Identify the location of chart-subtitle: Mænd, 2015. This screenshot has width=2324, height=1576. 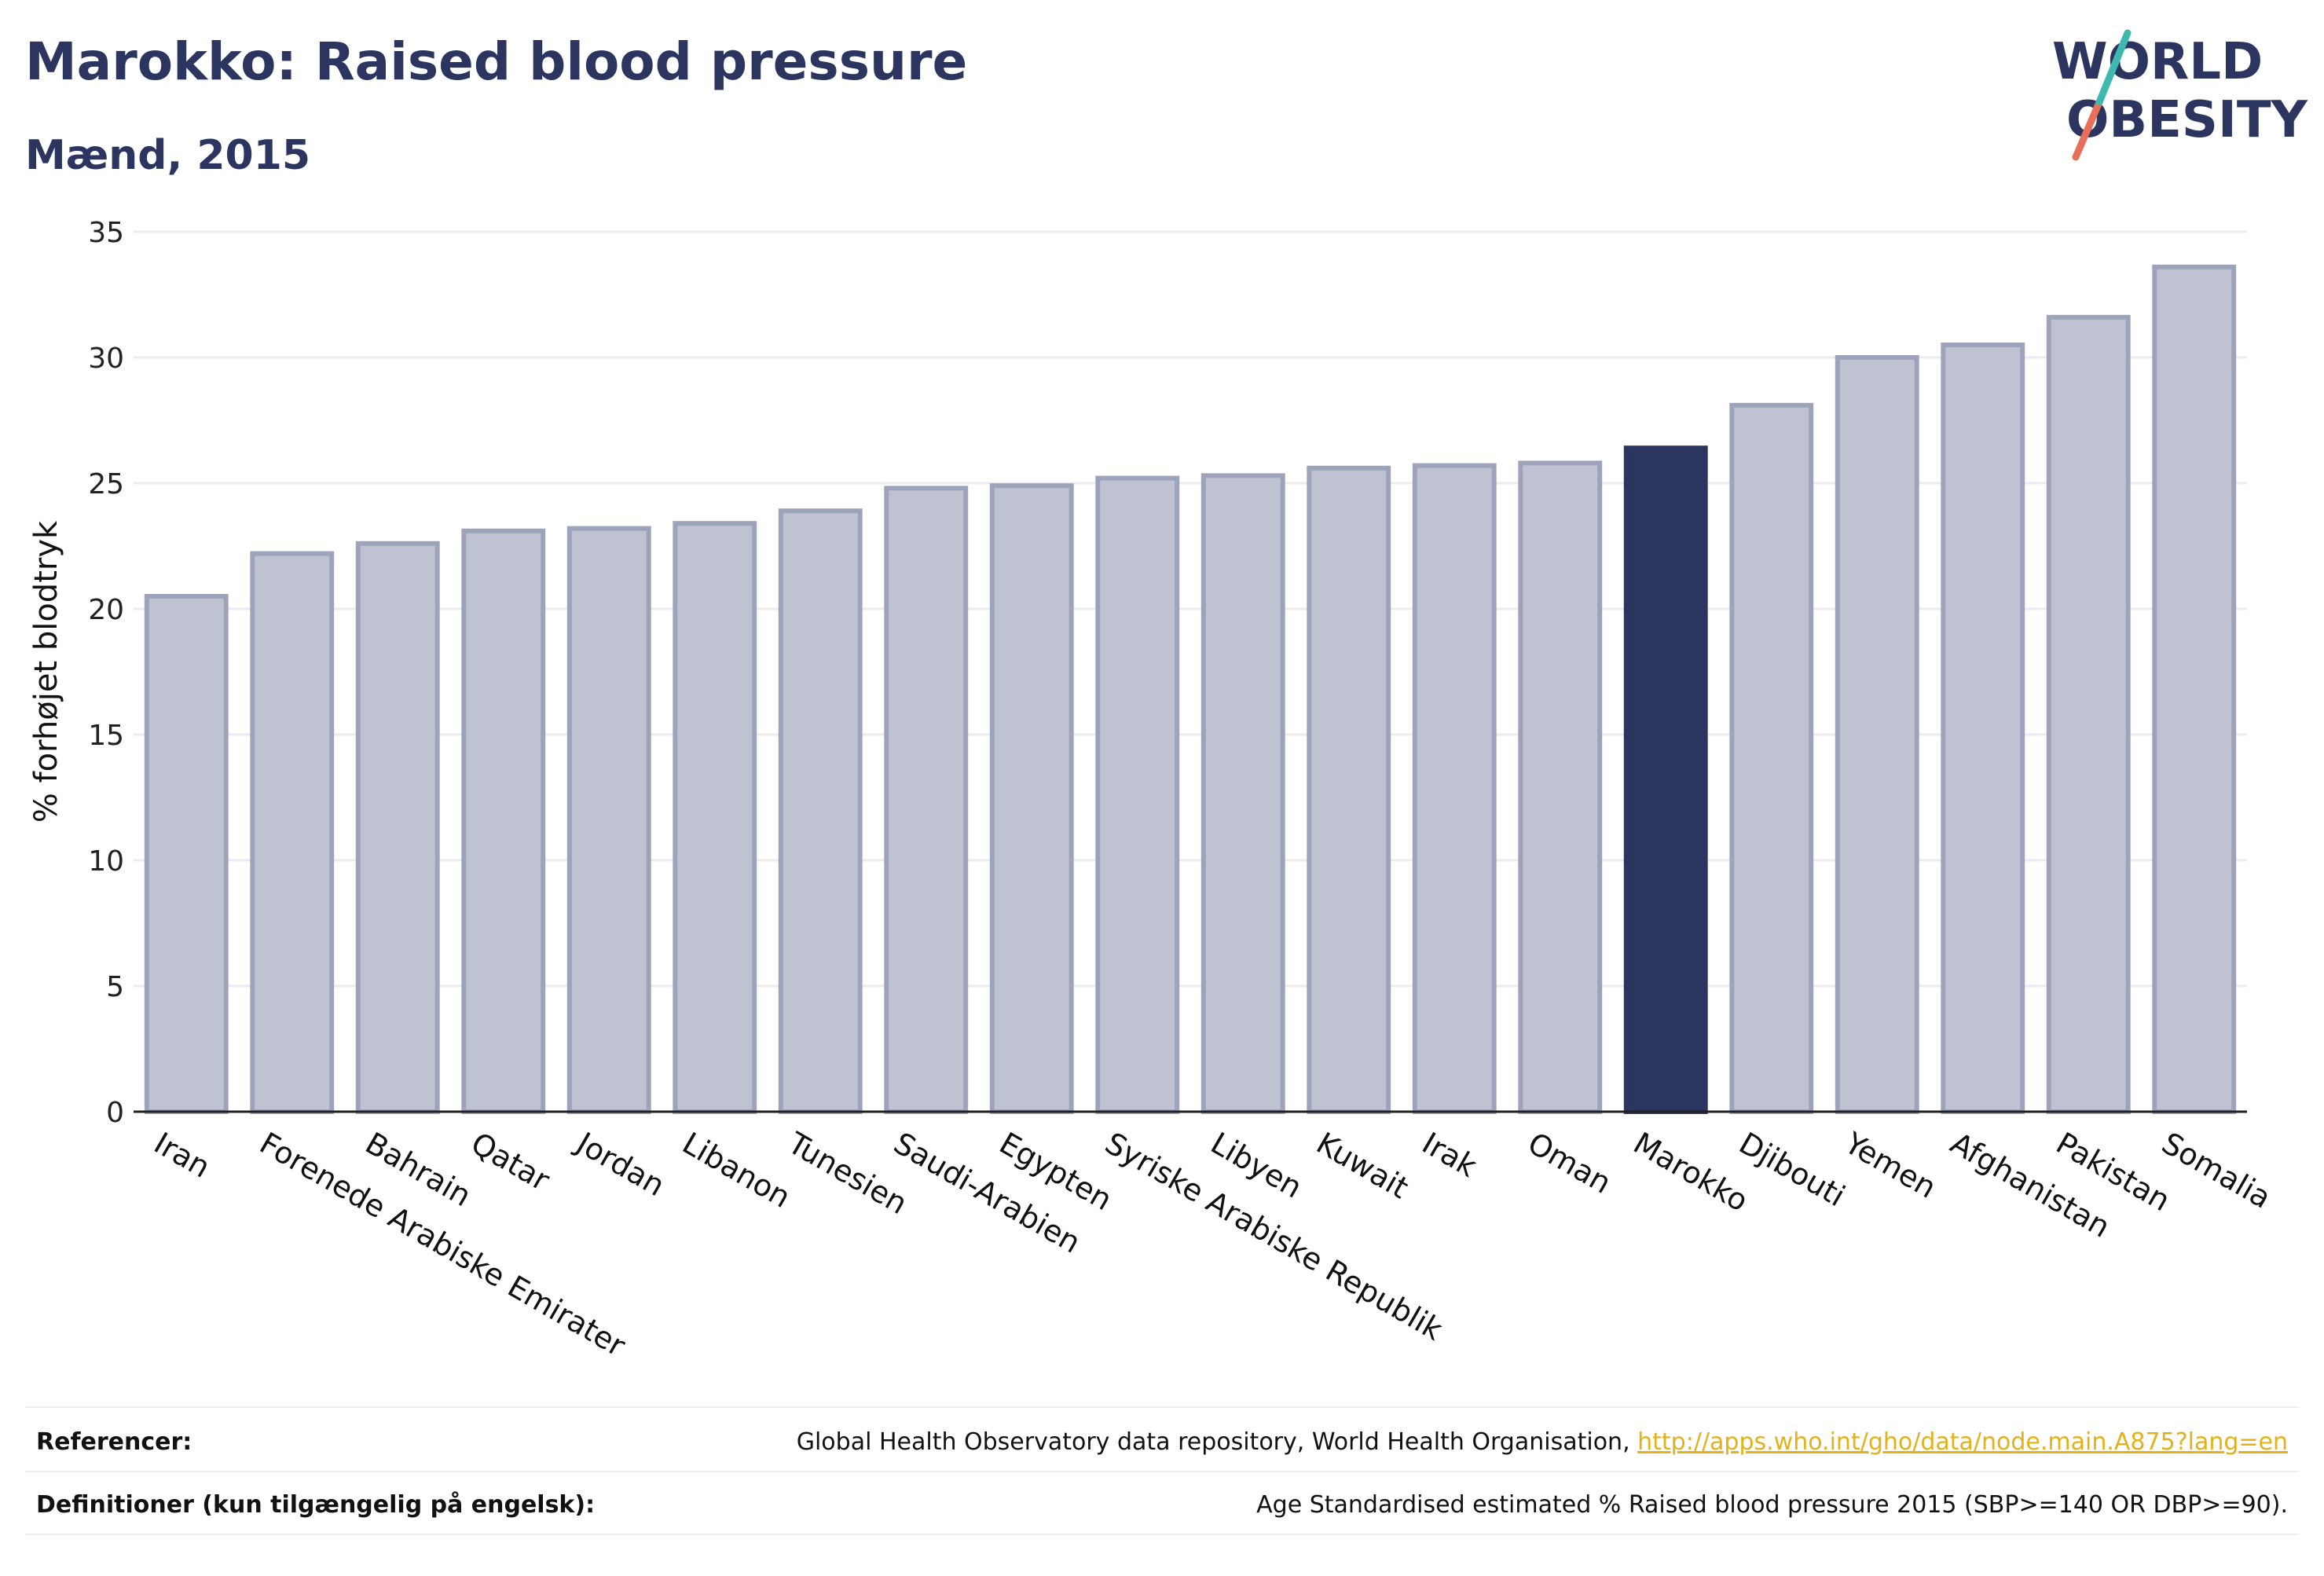
(168, 155).